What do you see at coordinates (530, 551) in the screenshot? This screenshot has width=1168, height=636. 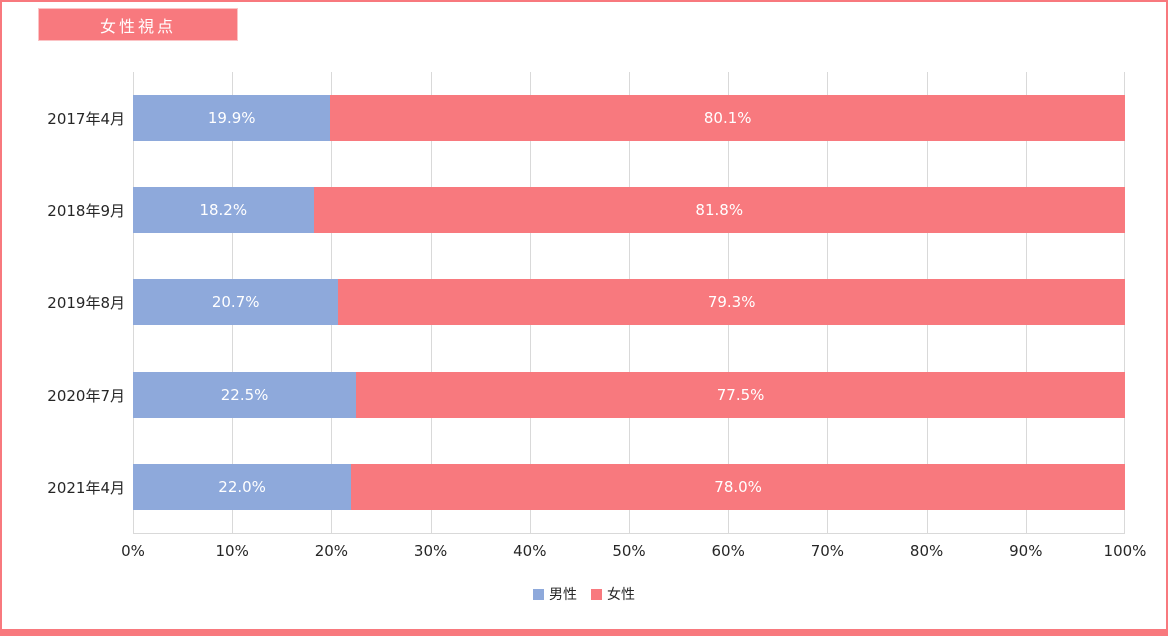 I see `x-tick-label: 40%` at bounding box center [530, 551].